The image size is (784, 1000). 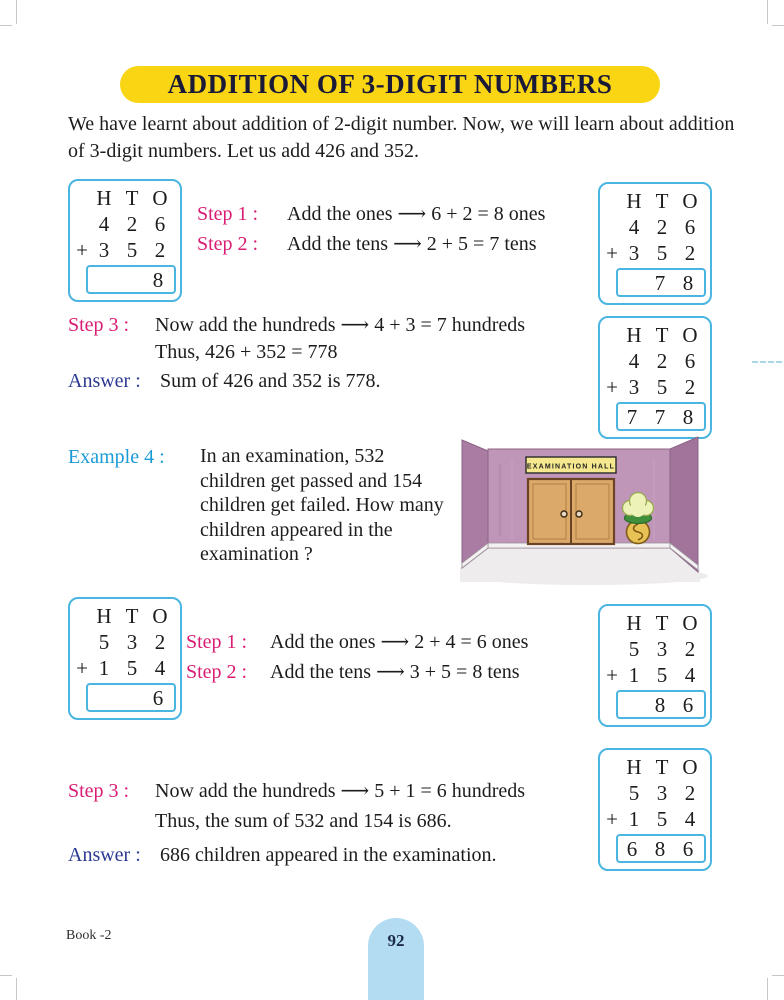 What do you see at coordinates (353, 672) in the screenshot?
I see `step2-row: Step 2 : Add the tens ⟶ 3 + 5 = 8 tens` at bounding box center [353, 672].